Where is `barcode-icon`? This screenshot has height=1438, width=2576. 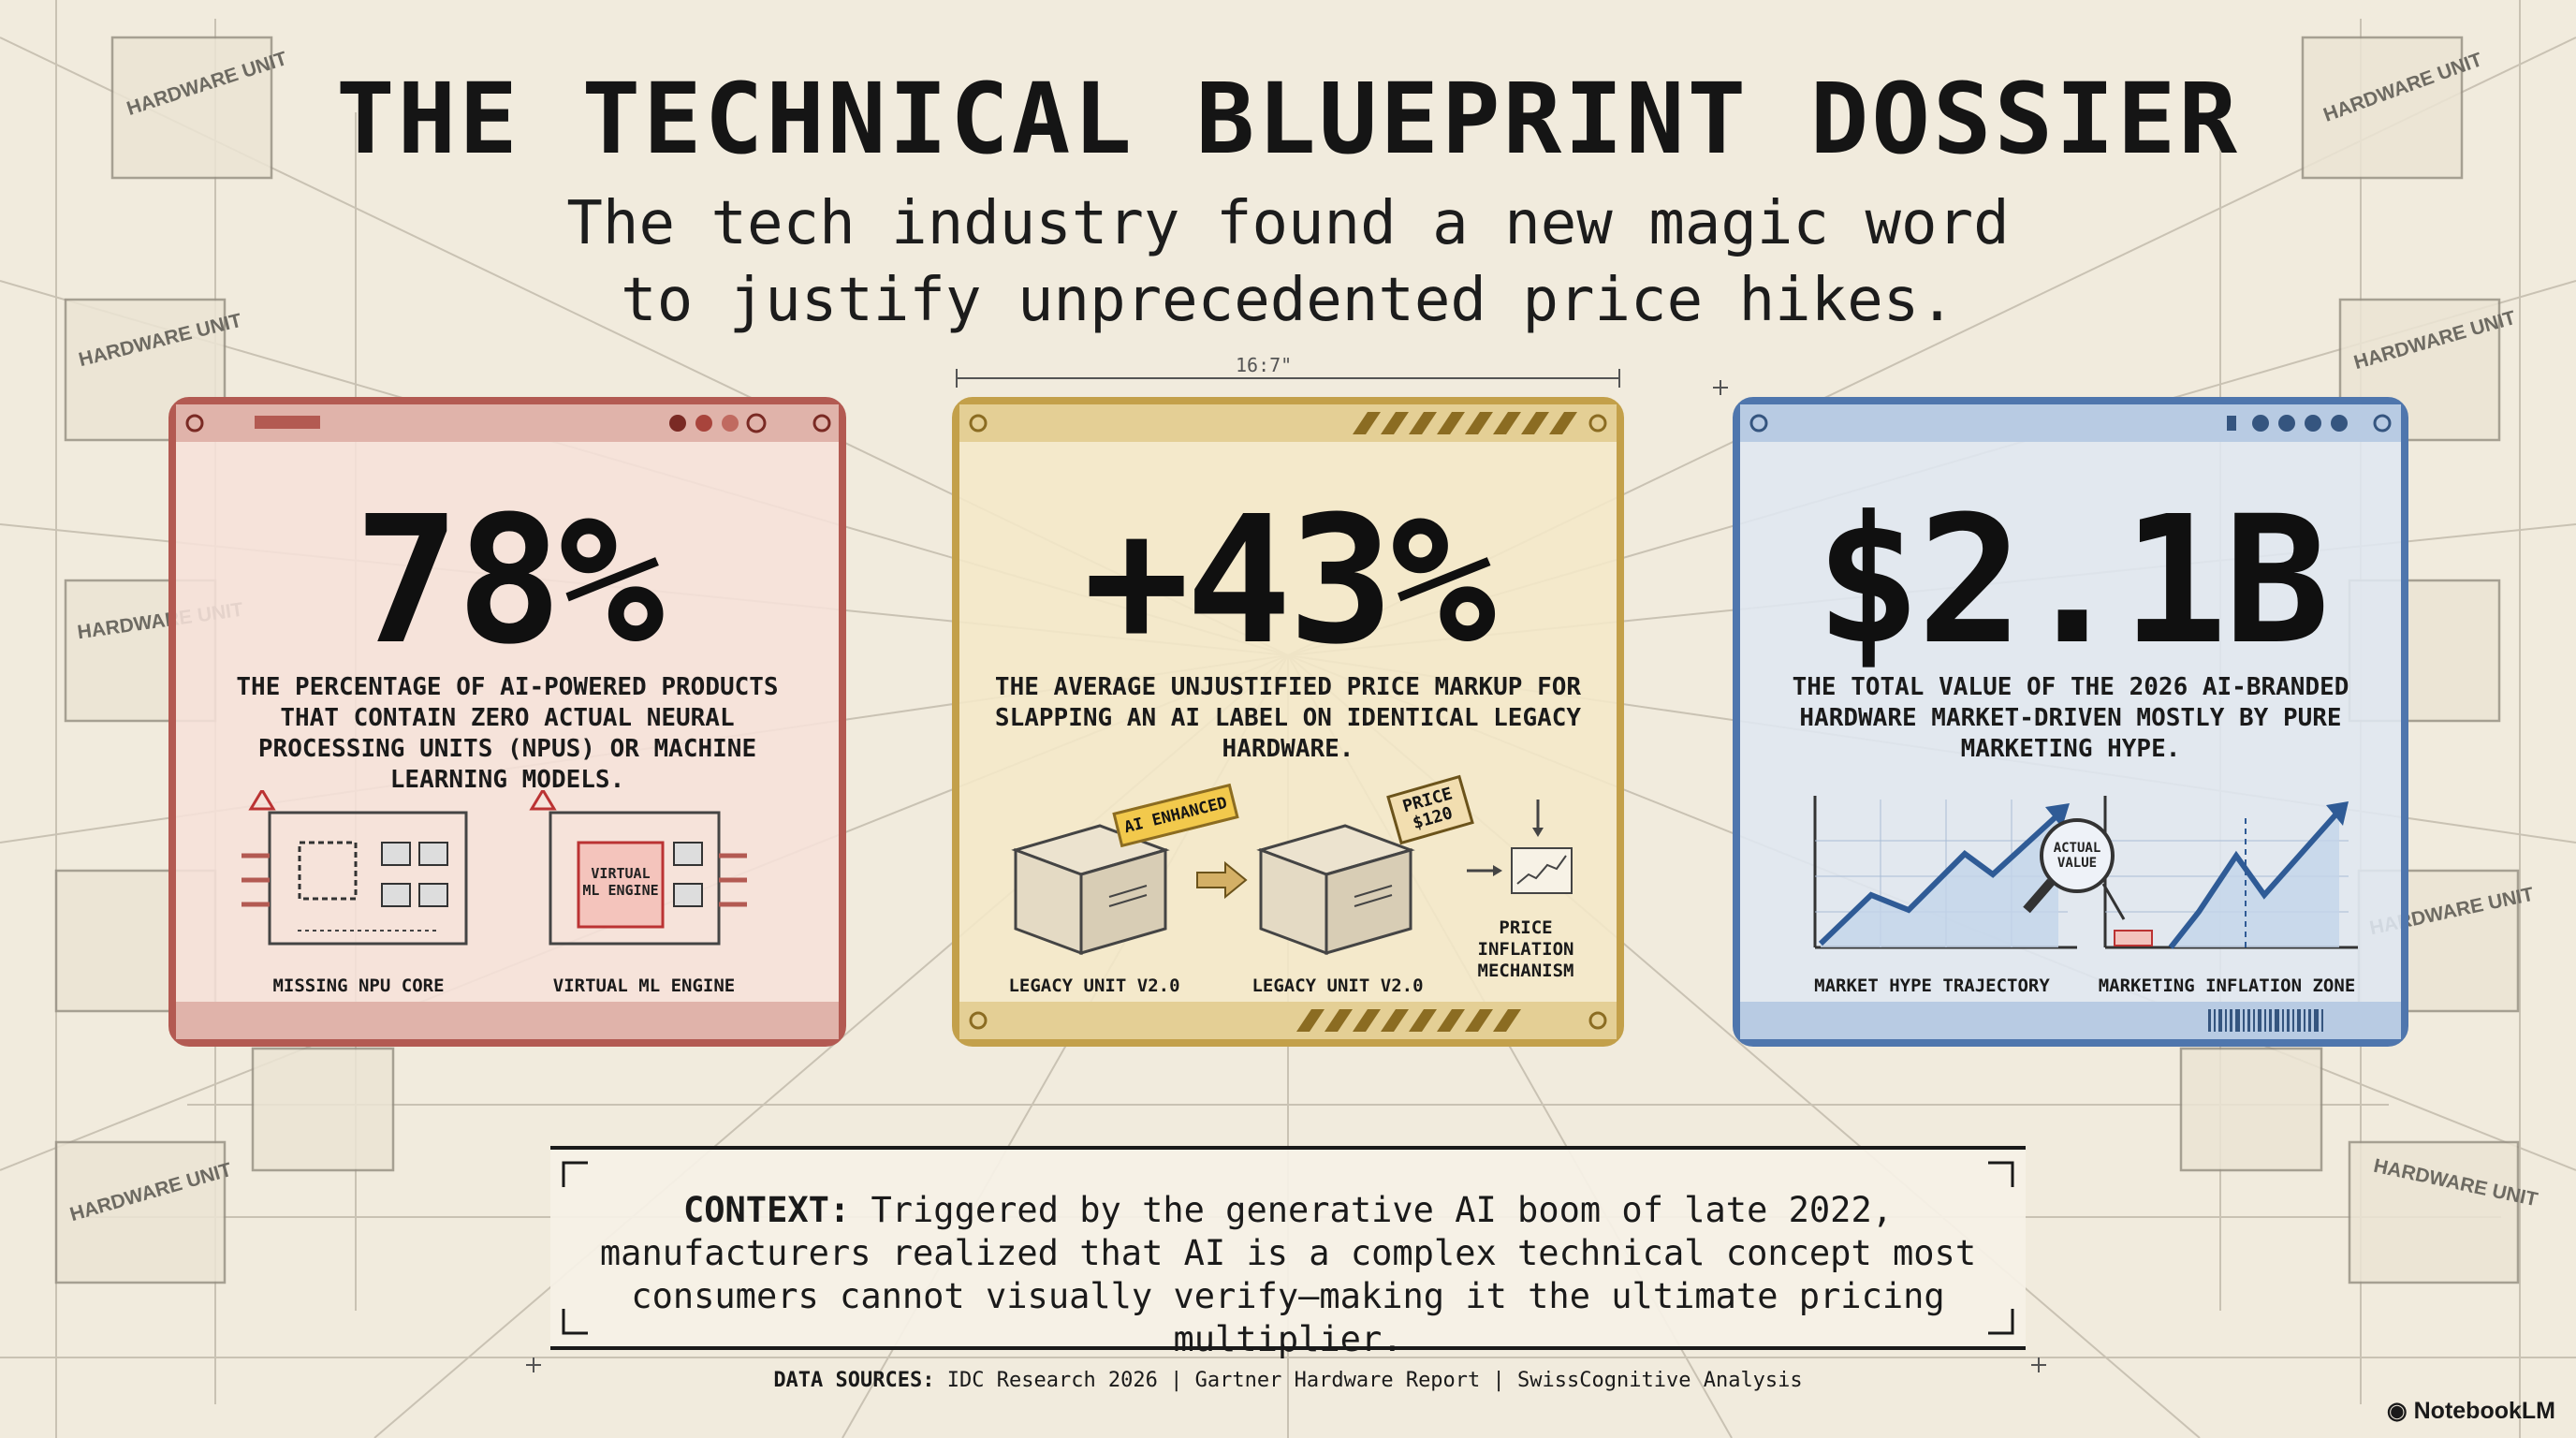 barcode-icon is located at coordinates (2265, 1020).